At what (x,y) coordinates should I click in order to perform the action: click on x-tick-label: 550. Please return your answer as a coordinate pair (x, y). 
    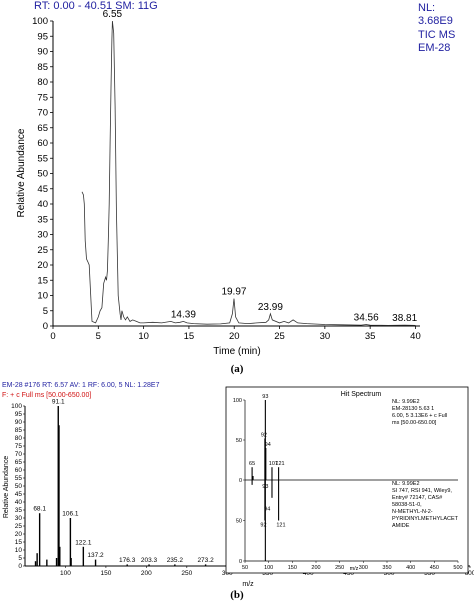
    Looking at the image, I should click on (429, 573).